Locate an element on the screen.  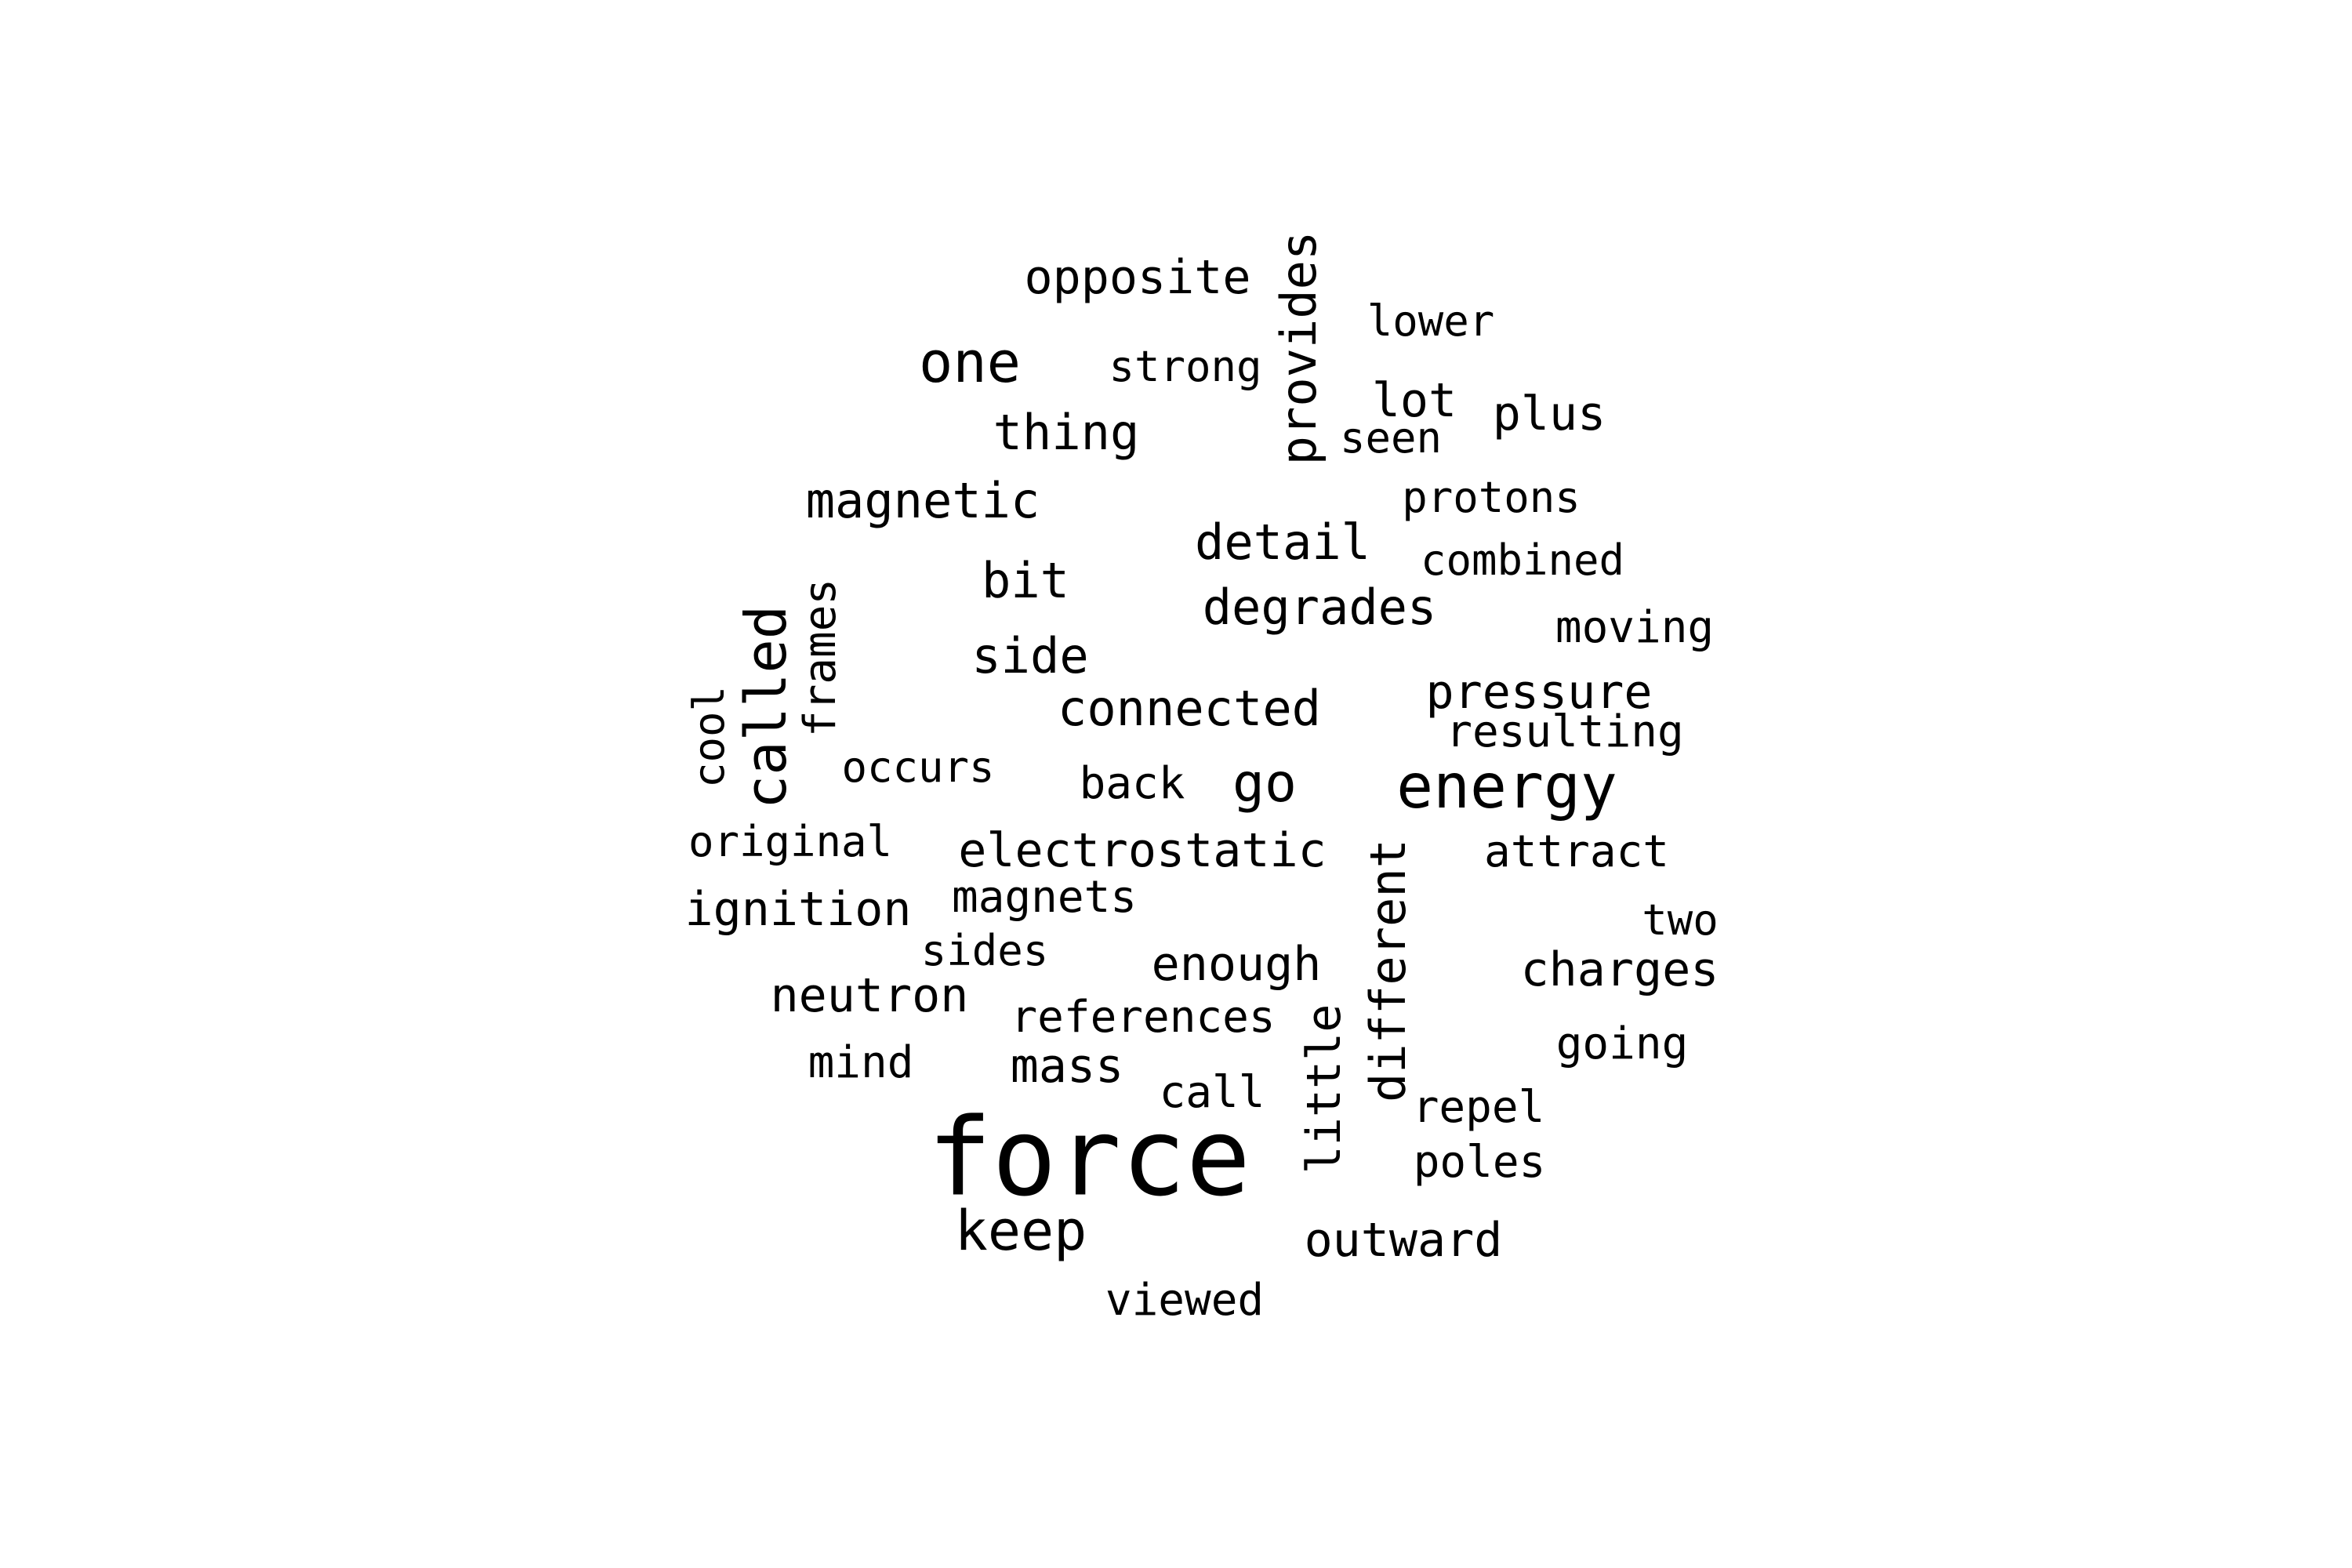
word-little: little is located at coordinates (1324, 1089).